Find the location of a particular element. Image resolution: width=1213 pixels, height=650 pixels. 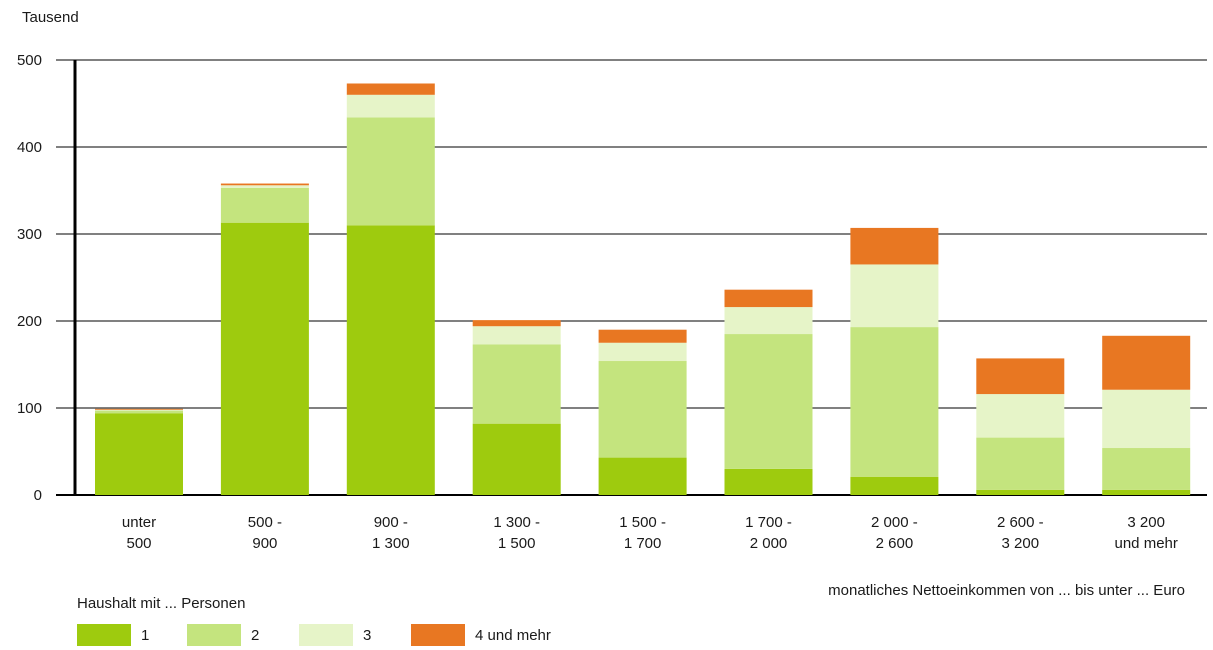

x-tick-label: 1 300 is located at coordinates (391, 543).